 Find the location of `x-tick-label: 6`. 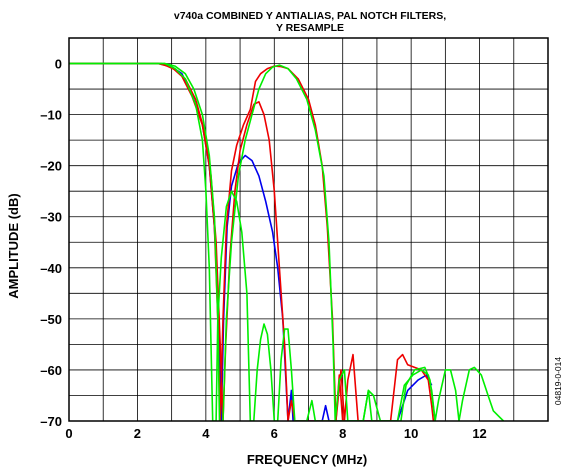

x-tick-label: 6 is located at coordinates (274, 433).